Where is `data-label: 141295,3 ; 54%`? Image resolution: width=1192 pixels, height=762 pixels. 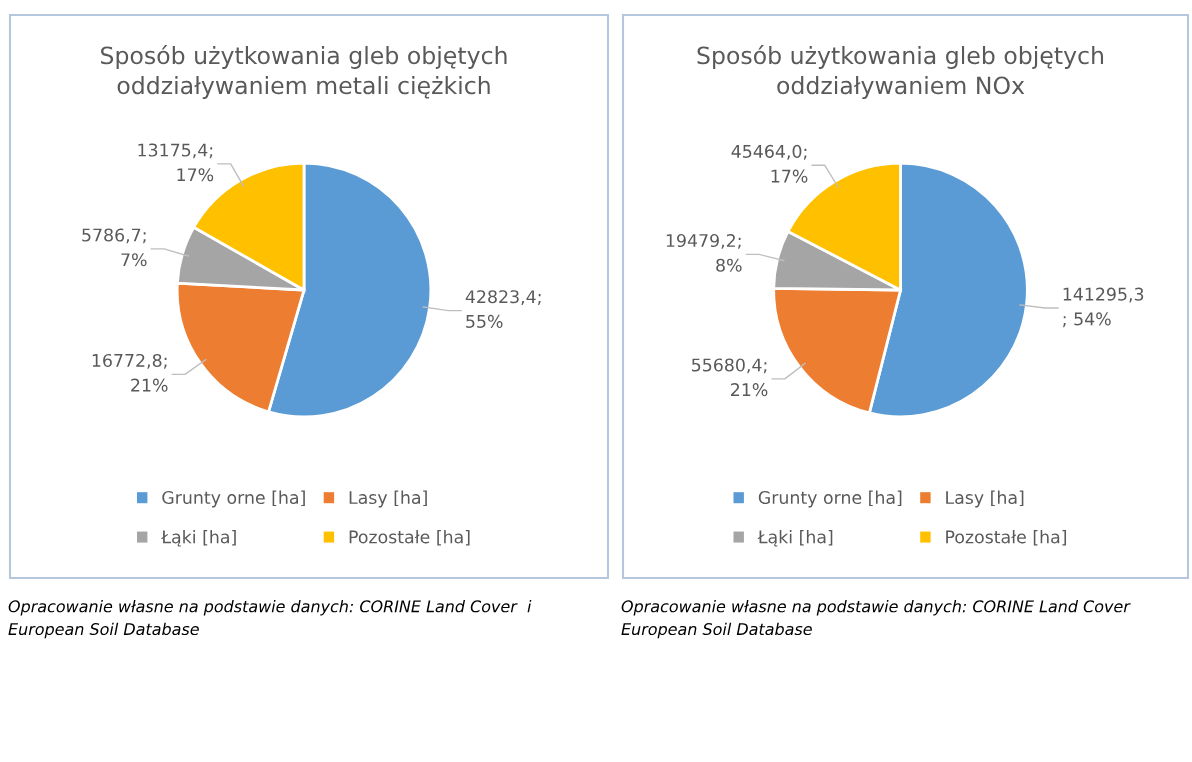 data-label: 141295,3 ; 54% is located at coordinates (1103, 307).